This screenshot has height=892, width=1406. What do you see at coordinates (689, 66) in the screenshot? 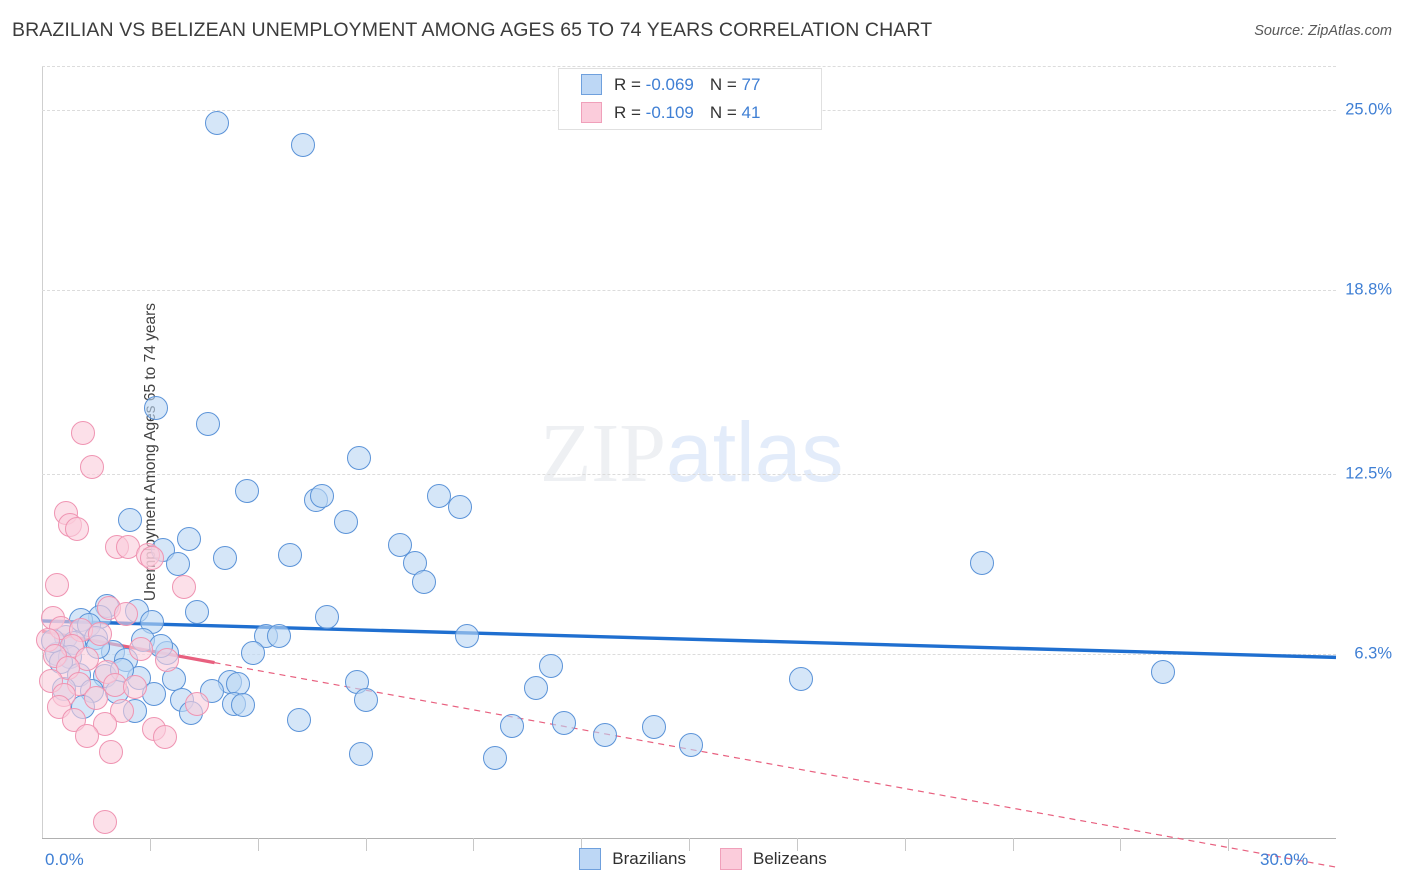
I see `gridline-top` at bounding box center [689, 66].